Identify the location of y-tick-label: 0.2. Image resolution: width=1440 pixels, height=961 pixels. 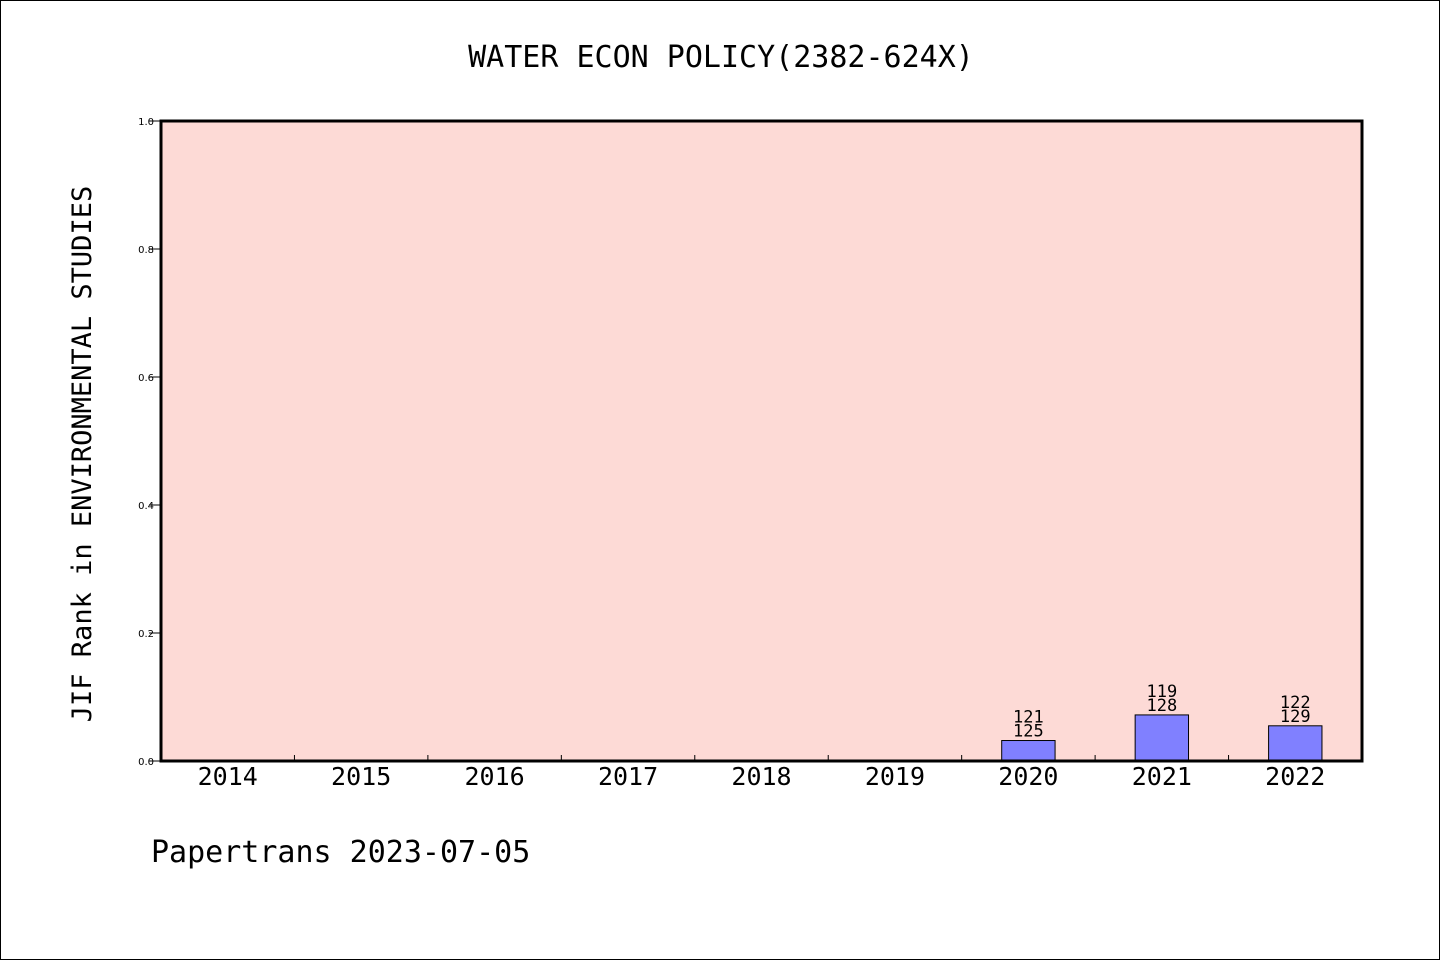
(146, 634).